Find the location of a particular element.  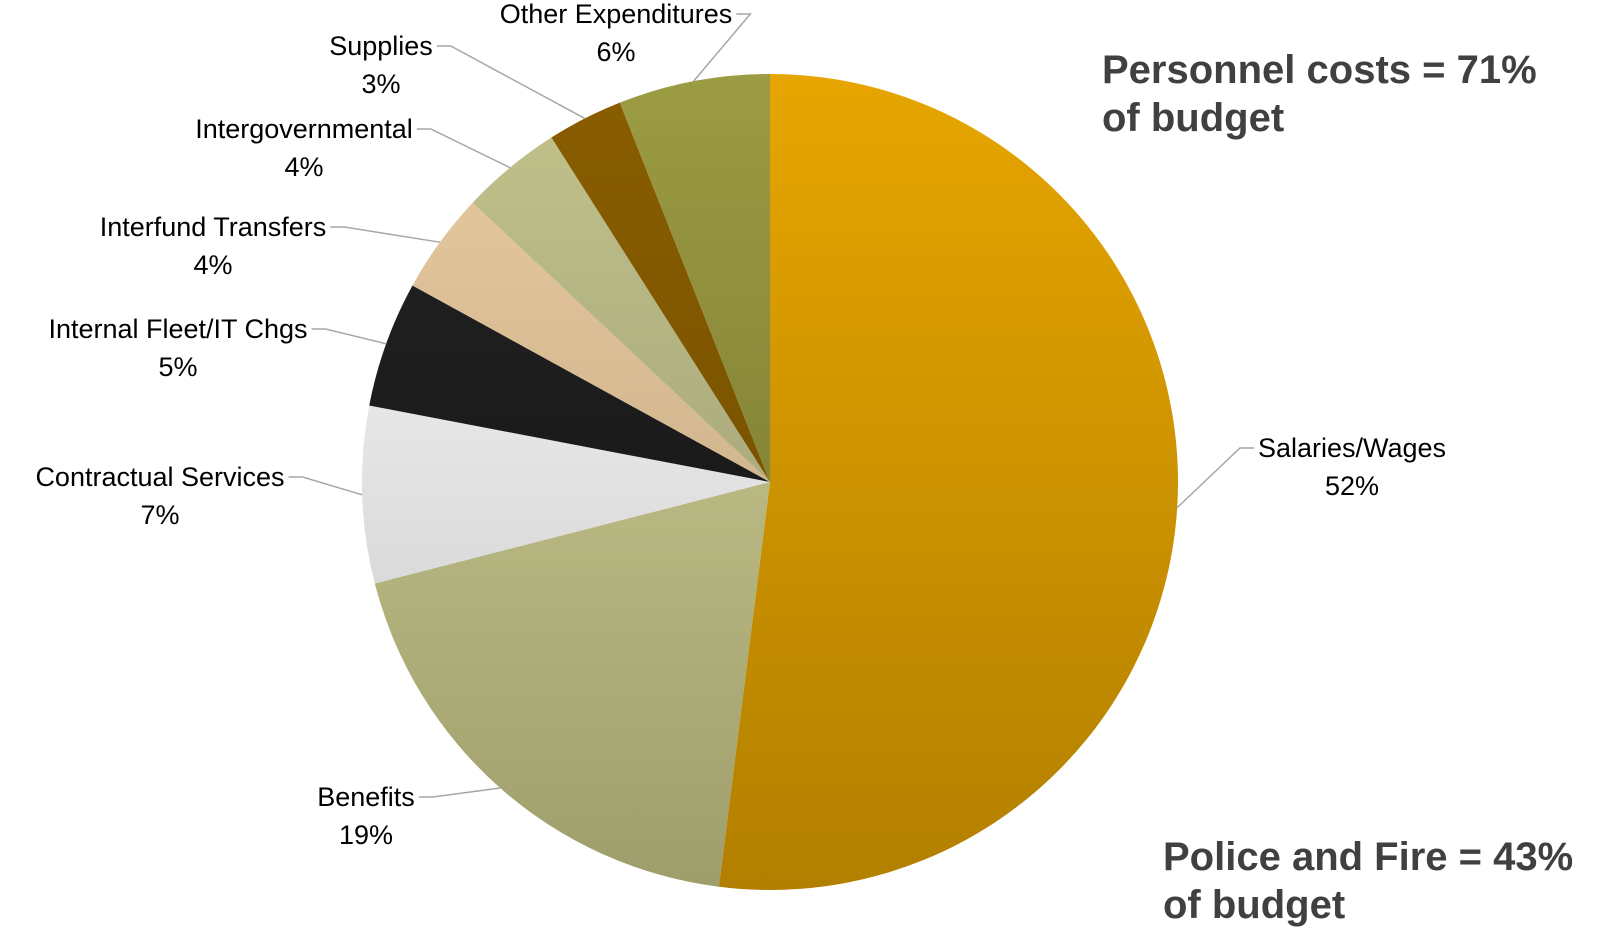

annotation-personnel-costs: Personnel costs = 71% of budget is located at coordinates (1319, 94).